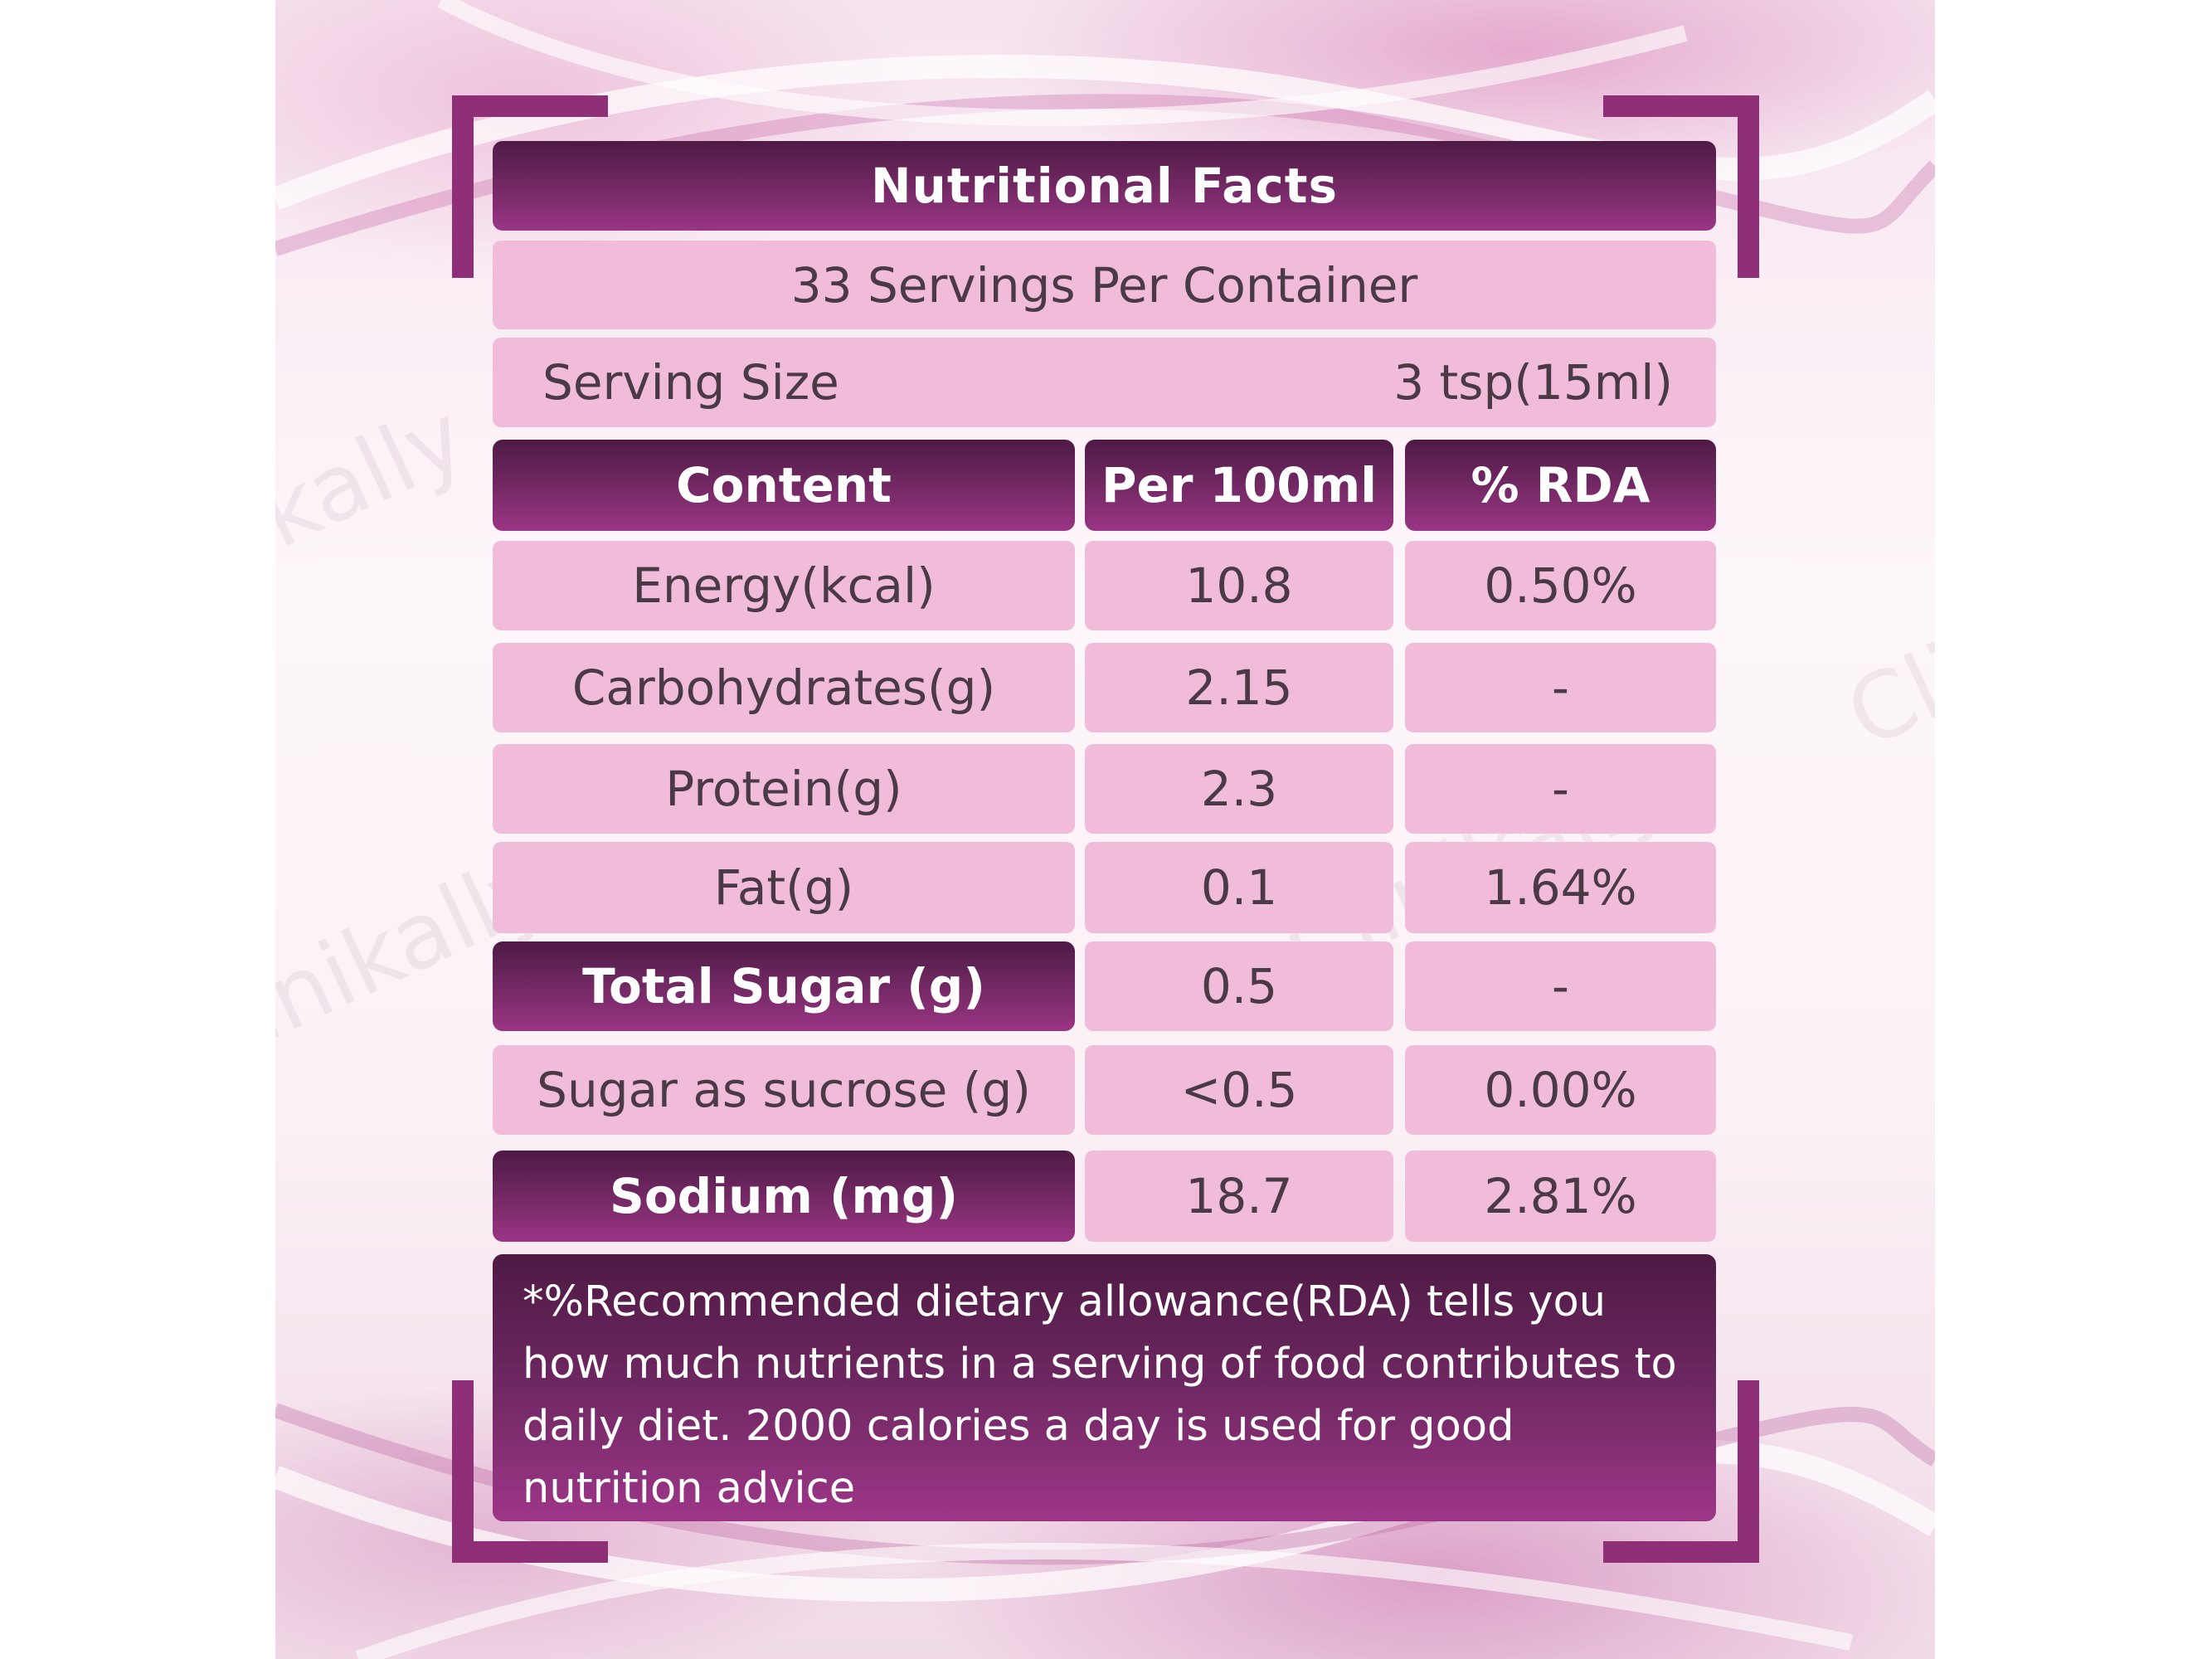 The width and height of the screenshot is (2212, 1659). Describe the element at coordinates (1239, 789) in the screenshot. I see `row-per100-cell: 2.3` at that location.